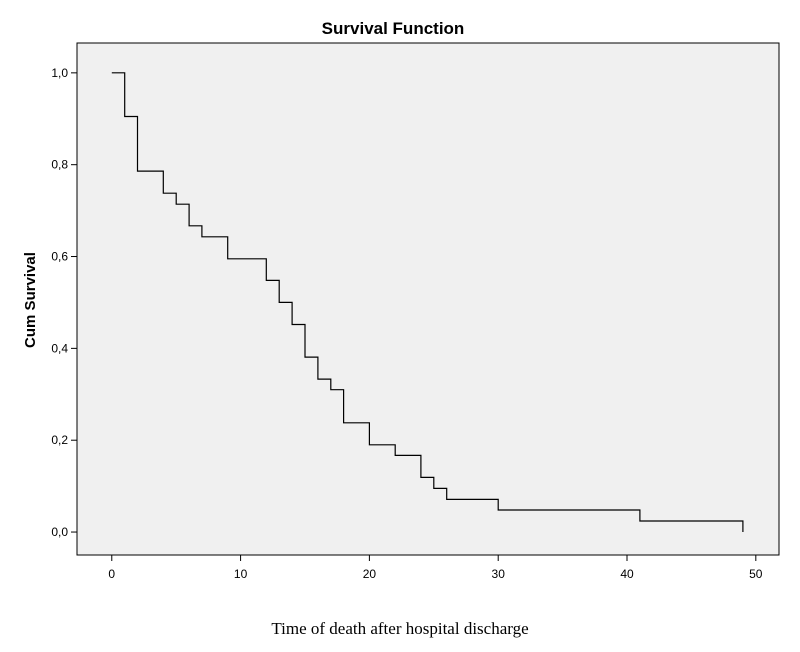 This screenshot has height=652, width=800. What do you see at coordinates (59, 73) in the screenshot?
I see `y-tick-label: 1,0` at bounding box center [59, 73].